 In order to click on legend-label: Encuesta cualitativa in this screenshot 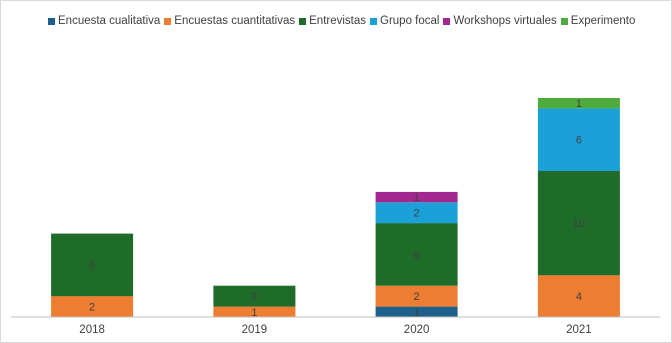, I will do `click(109, 21)`.